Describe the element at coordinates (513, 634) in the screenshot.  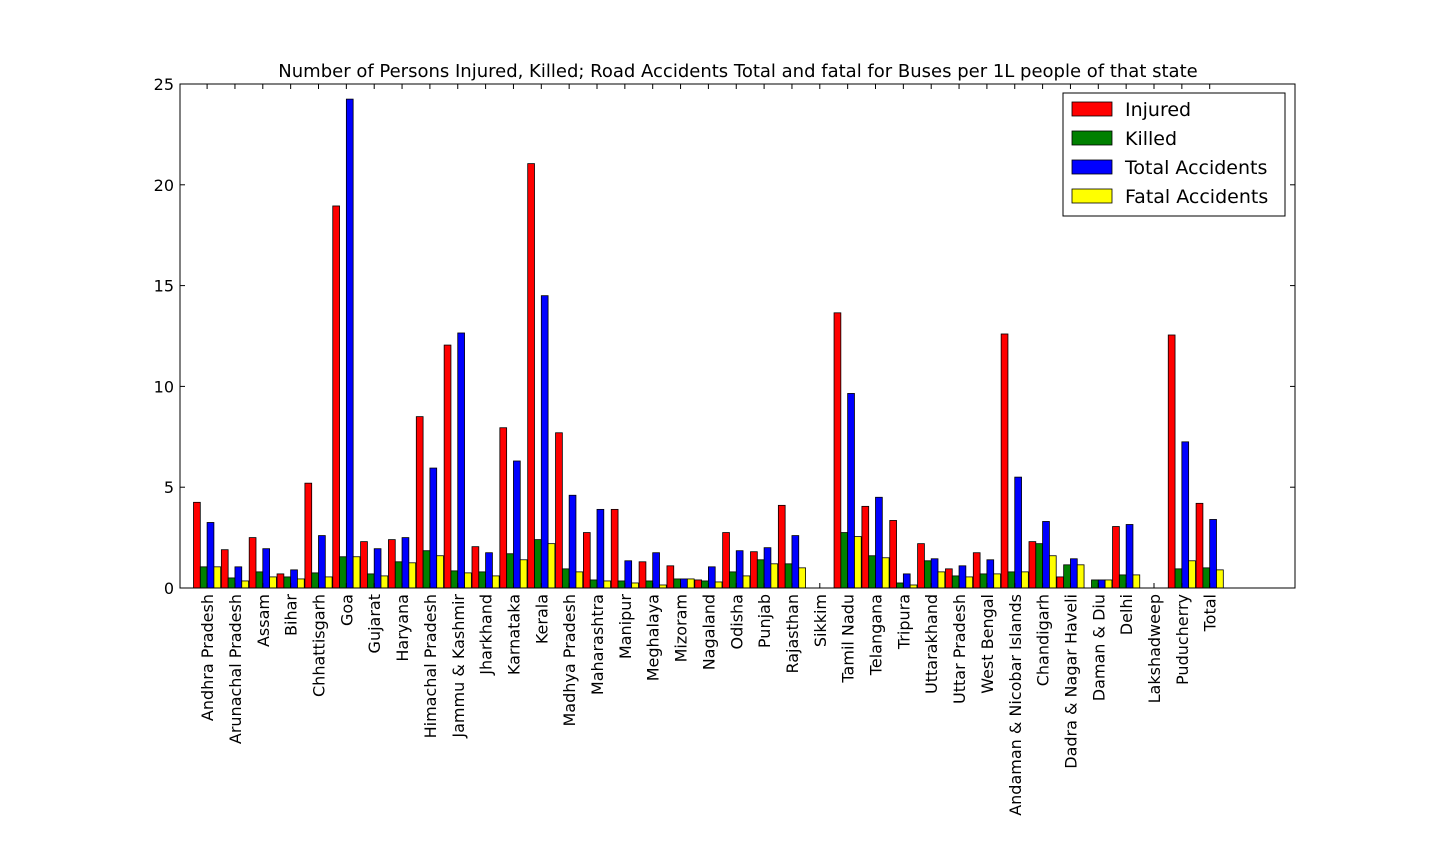
I see `x-tick-label-11: Karnataka` at that location.